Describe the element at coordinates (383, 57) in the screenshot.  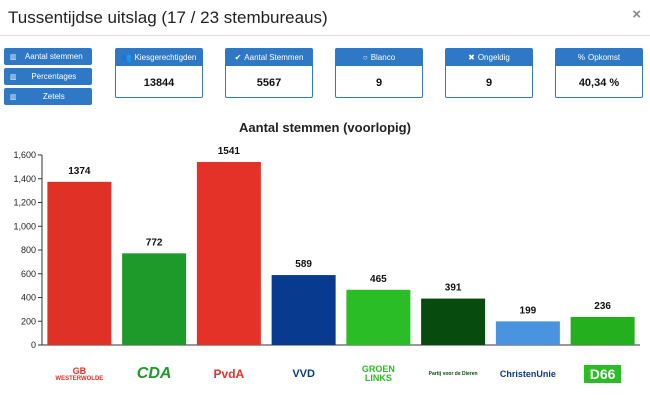
I see `stat-label: Blanco` at that location.